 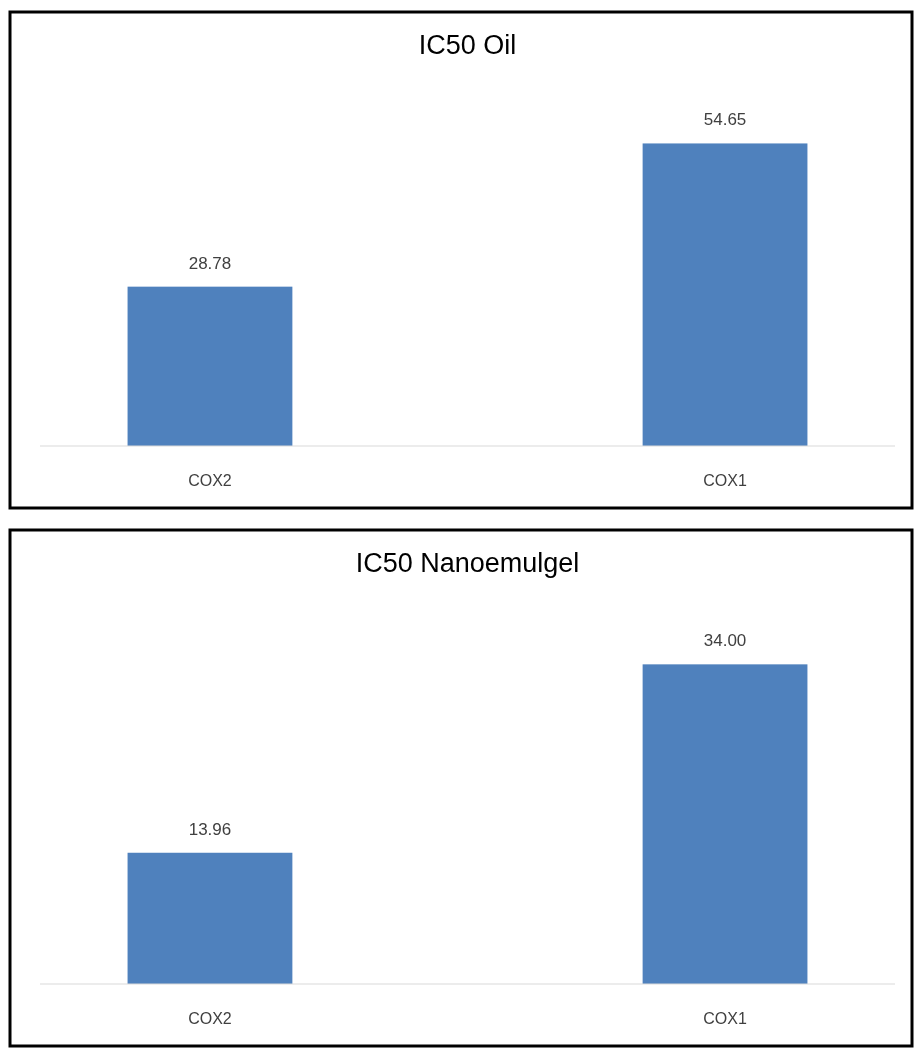 What do you see at coordinates (725, 120) in the screenshot?
I see `data-label: 54.65` at bounding box center [725, 120].